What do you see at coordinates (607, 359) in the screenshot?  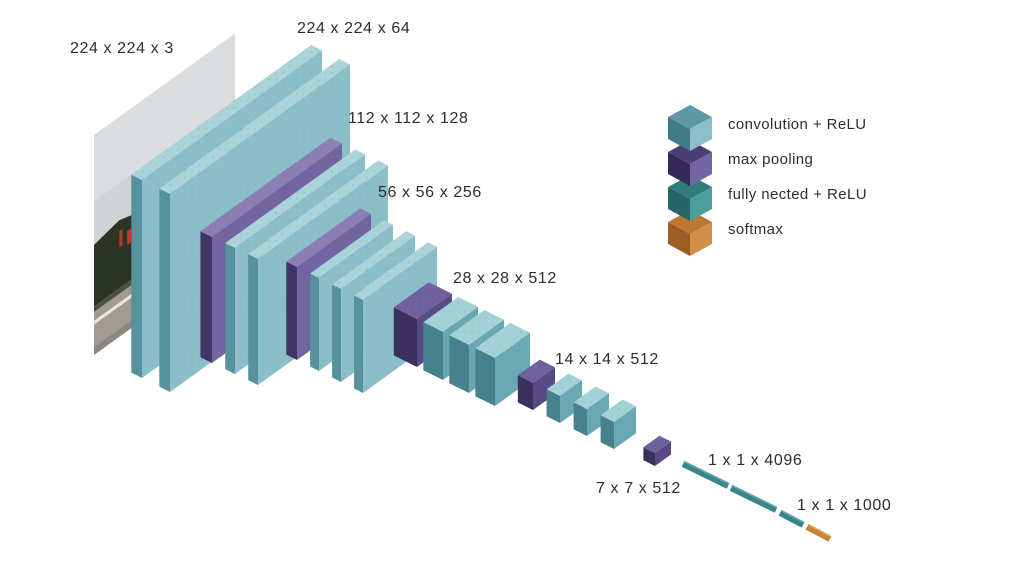 I see `layer-dimension-label: 14 x 14 x 512` at bounding box center [607, 359].